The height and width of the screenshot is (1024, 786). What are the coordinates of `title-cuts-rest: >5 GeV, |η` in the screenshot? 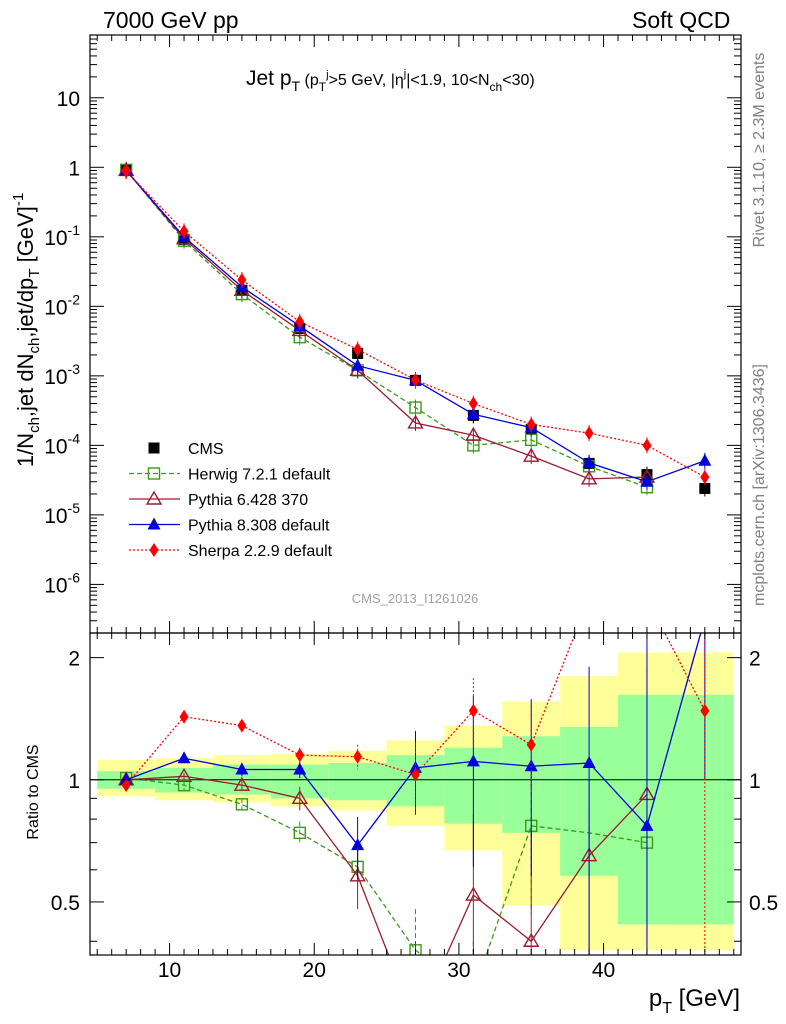 It's located at (366, 80).